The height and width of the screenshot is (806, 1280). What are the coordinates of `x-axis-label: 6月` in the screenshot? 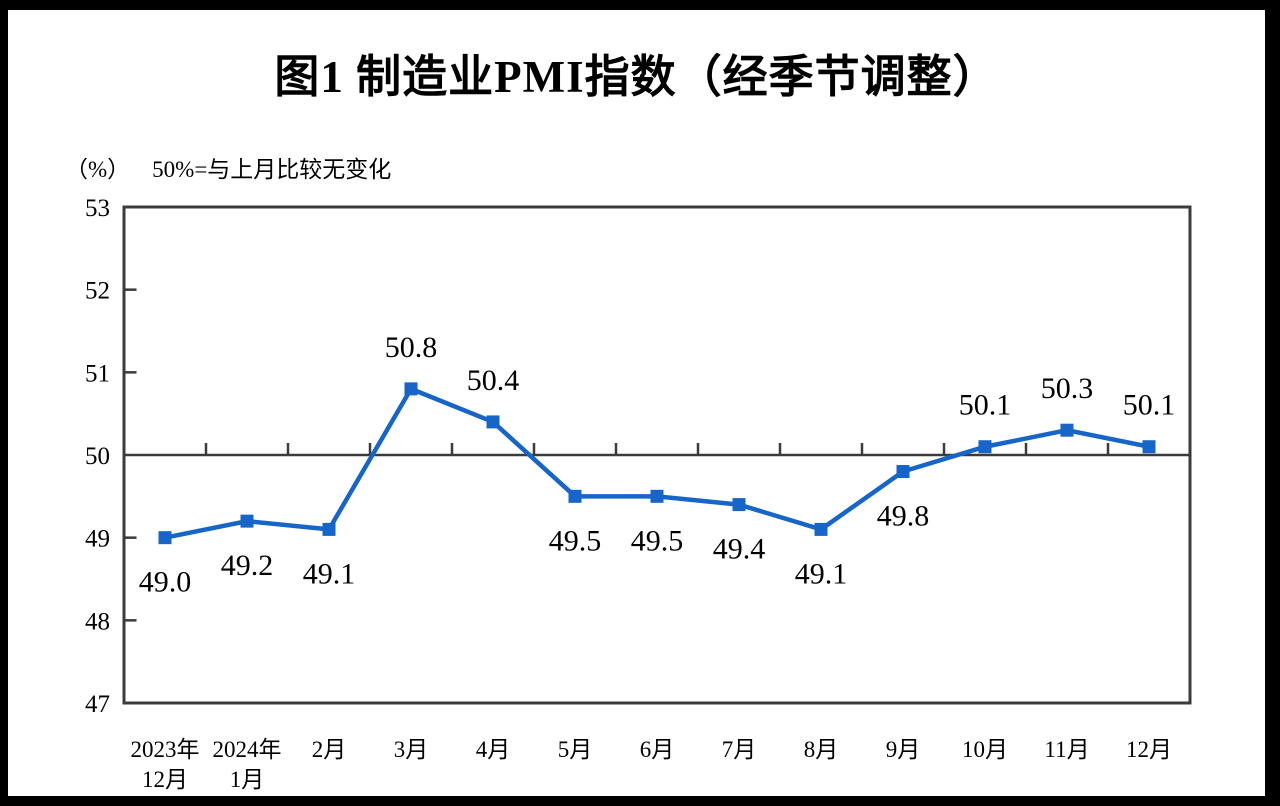 It's located at (657, 749).